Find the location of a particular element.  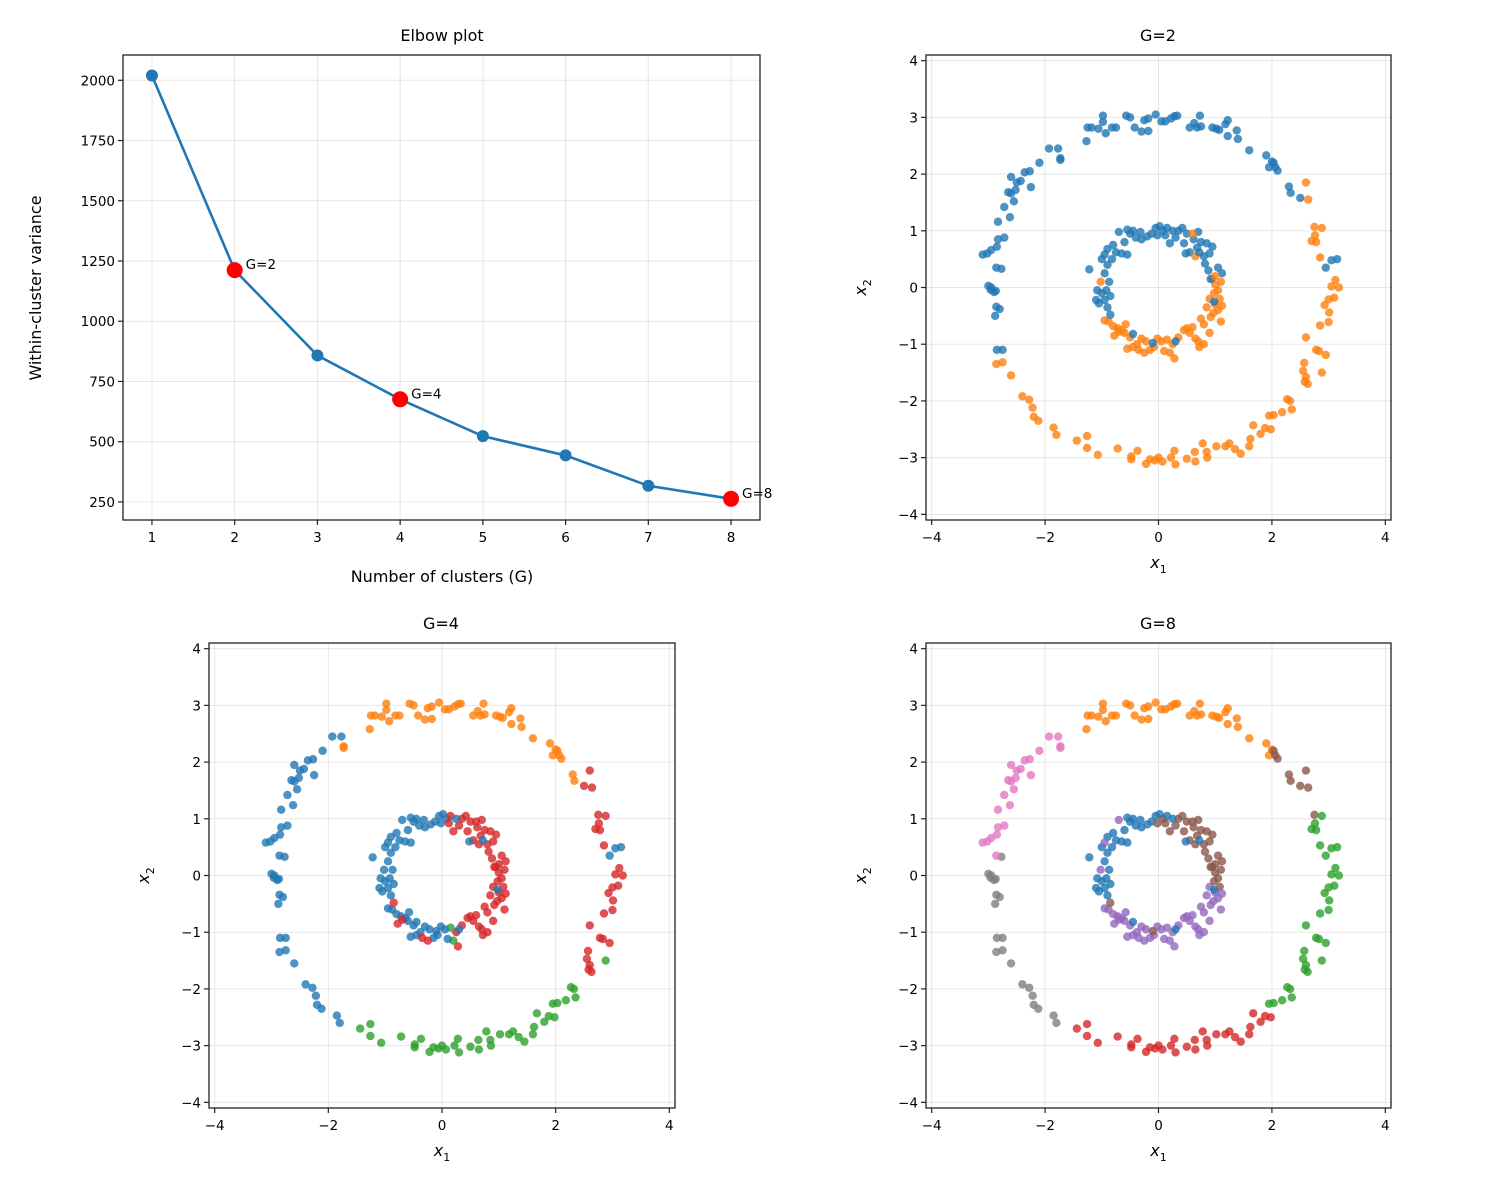

elbow-highlight-point is located at coordinates (731, 498).